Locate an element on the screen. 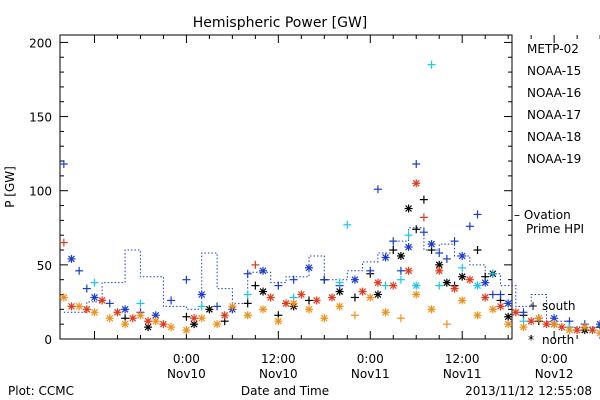 The image size is (600, 400). y-tick-label: 50 is located at coordinates (44, 266).